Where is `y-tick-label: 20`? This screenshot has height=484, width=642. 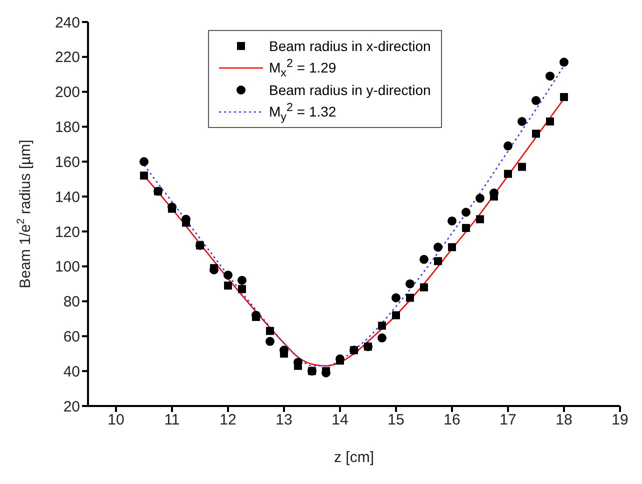
y-tick-label: 20 is located at coordinates (71, 407).